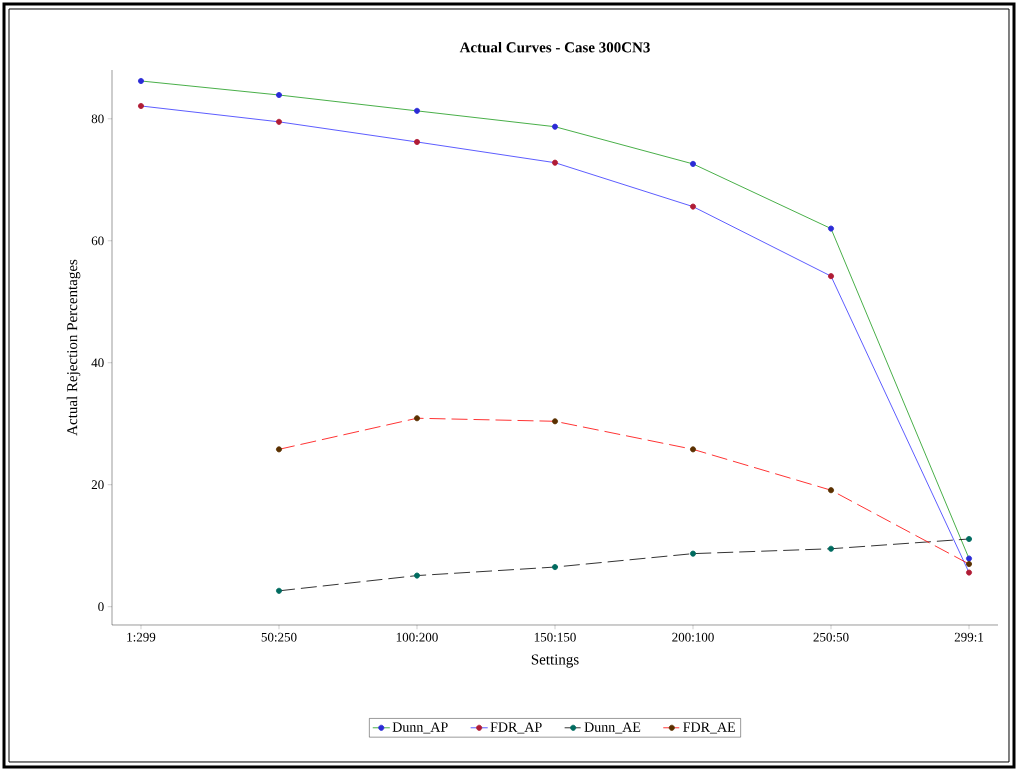 The height and width of the screenshot is (771, 1018). I want to click on x-tick-label: 50:250, so click(279, 637).